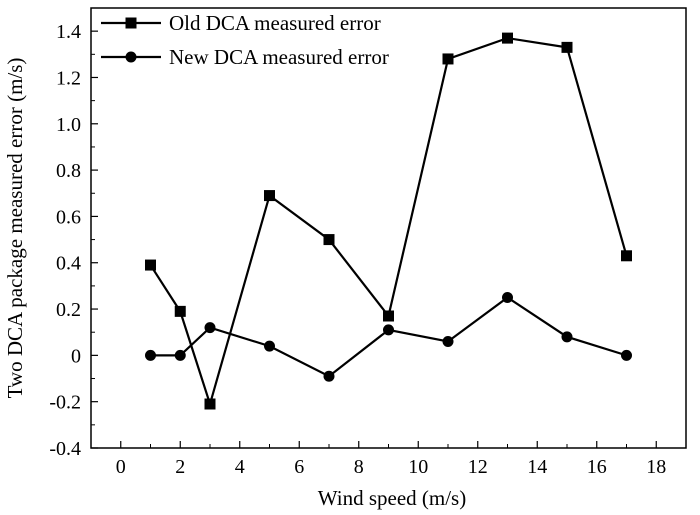  What do you see at coordinates (180, 467) in the screenshot?
I see `x-tick-label: 2` at bounding box center [180, 467].